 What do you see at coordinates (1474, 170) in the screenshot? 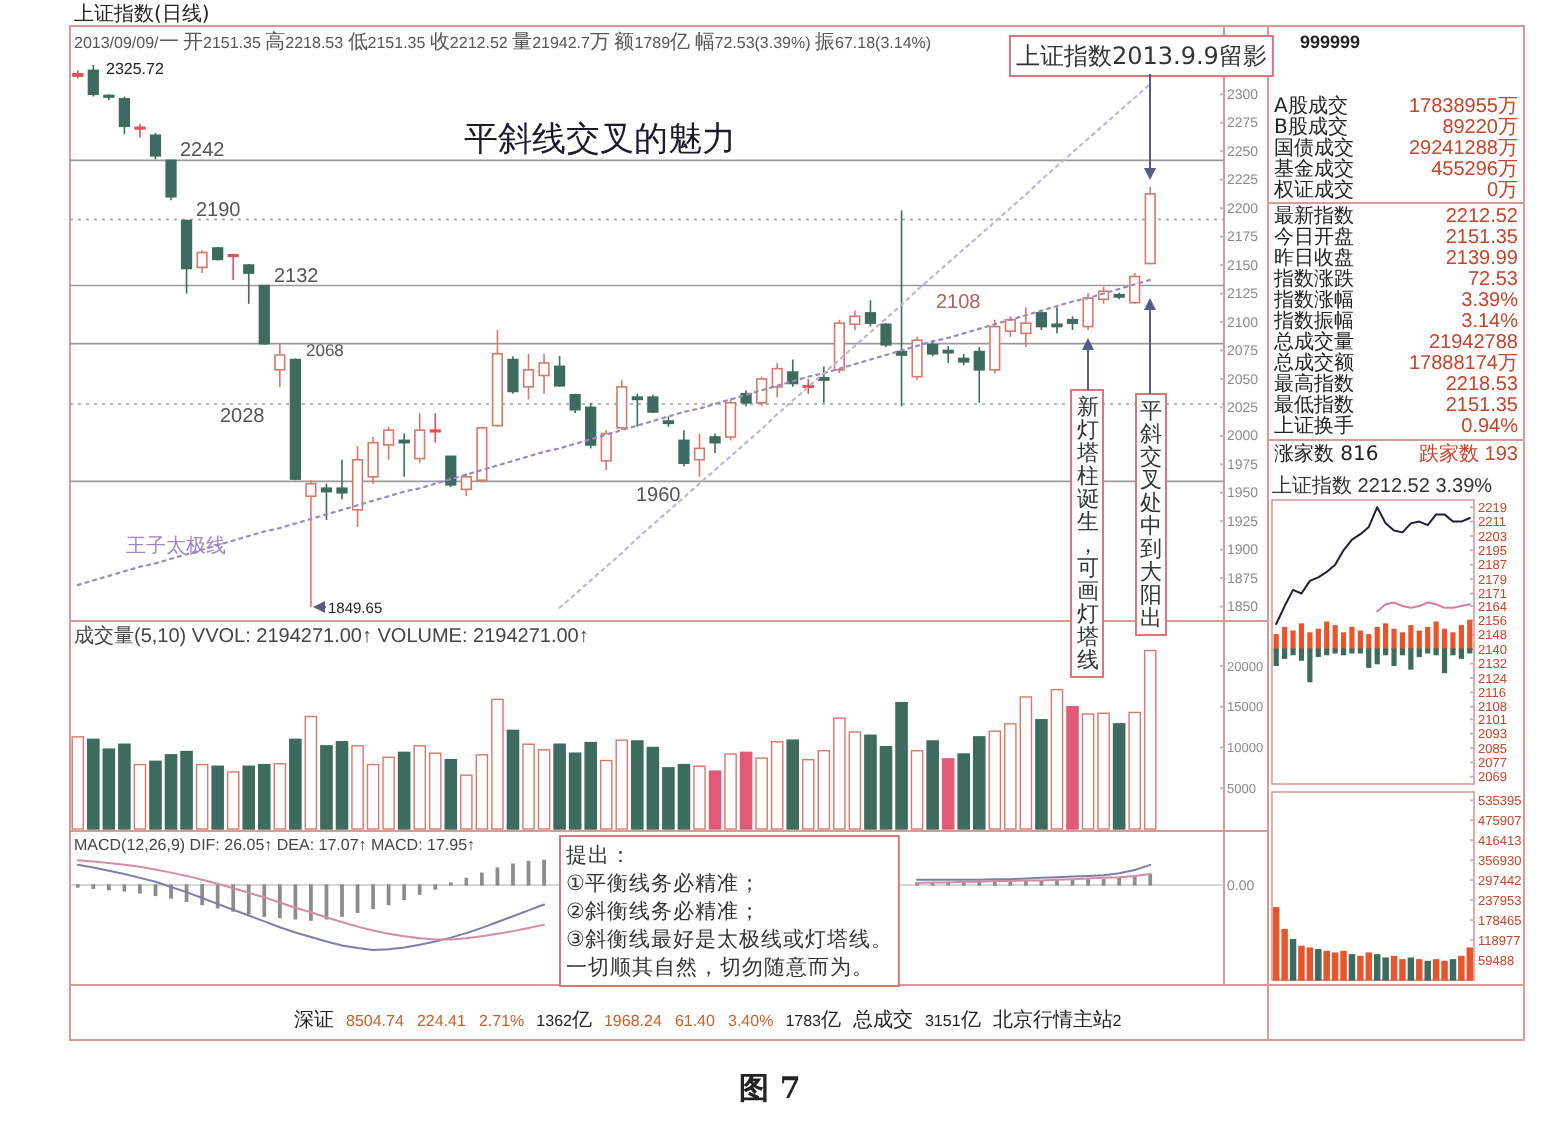
I see `text: 455296万` at bounding box center [1474, 170].